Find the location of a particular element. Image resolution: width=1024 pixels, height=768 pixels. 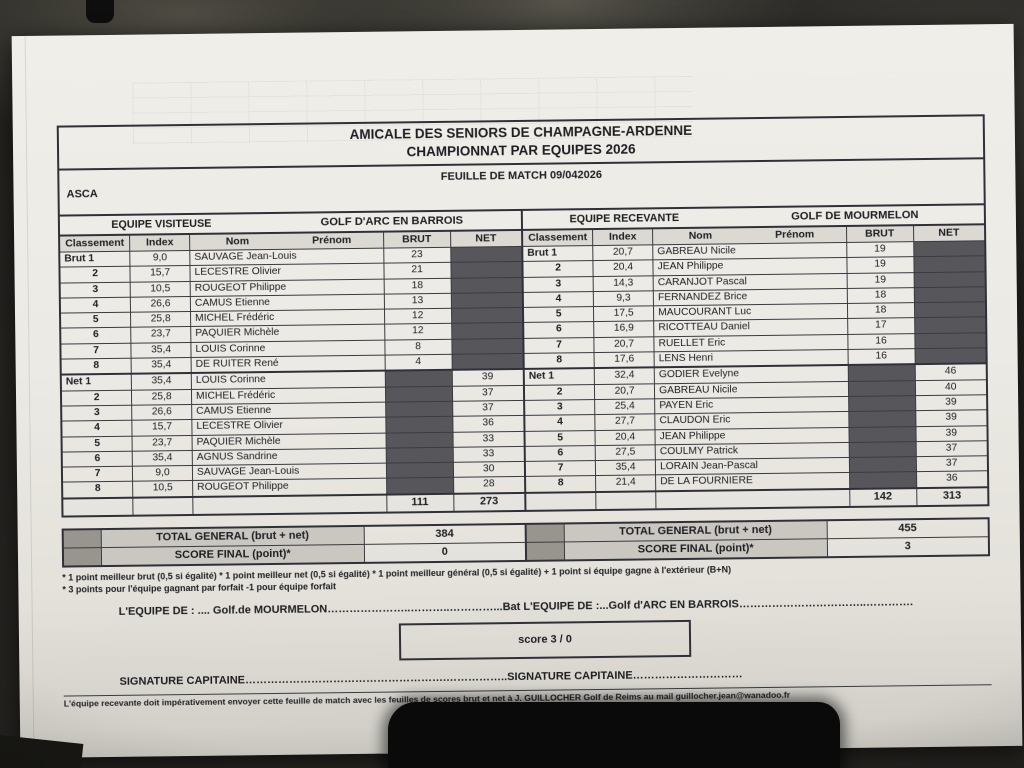

net-score-cell: 28 is located at coordinates (488, 485).